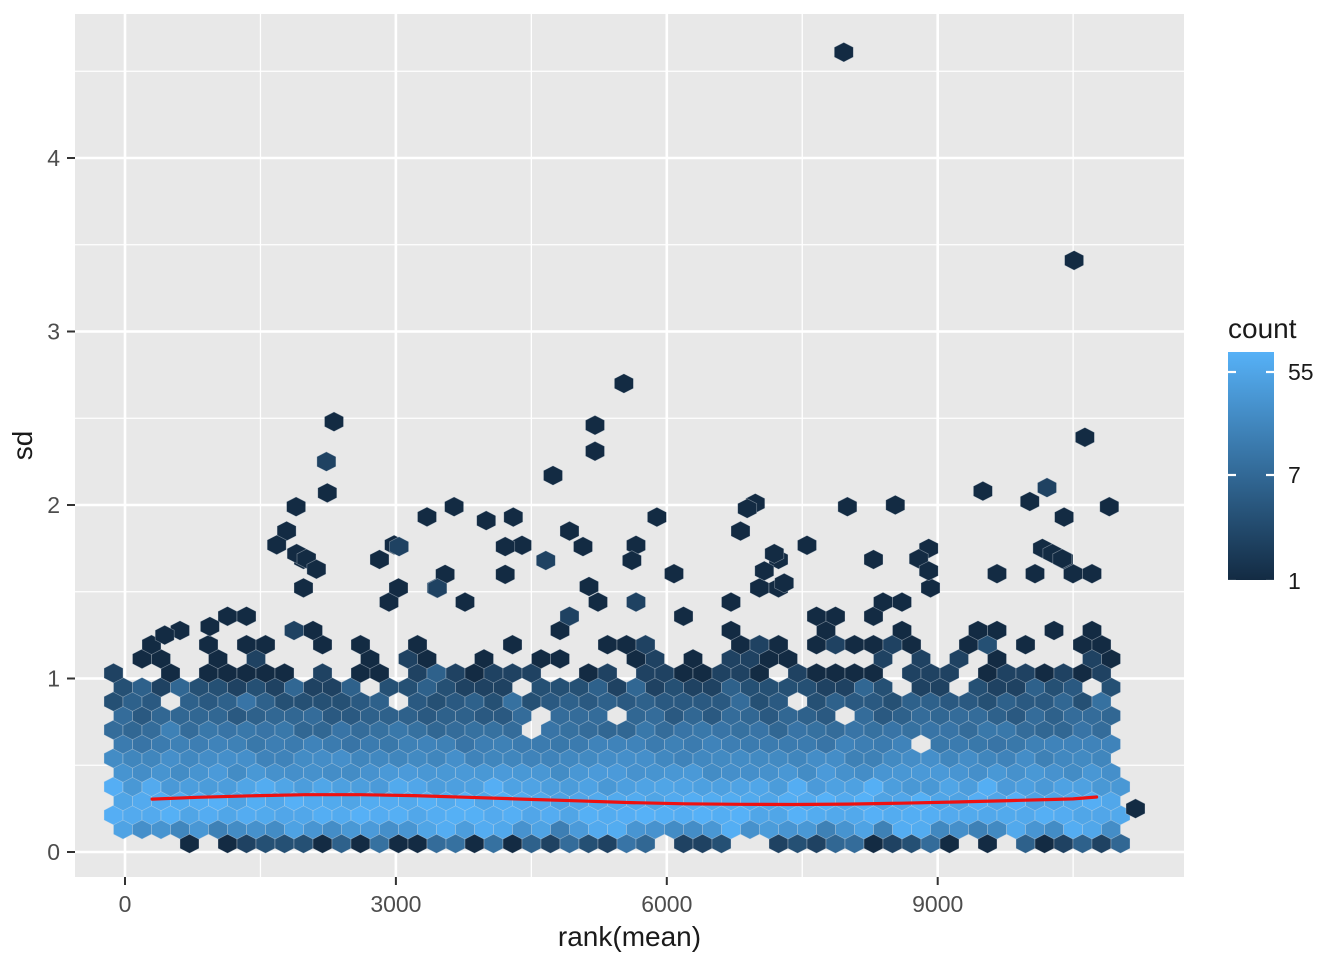  I want to click on x-tick-label: 3000, so click(395, 904).